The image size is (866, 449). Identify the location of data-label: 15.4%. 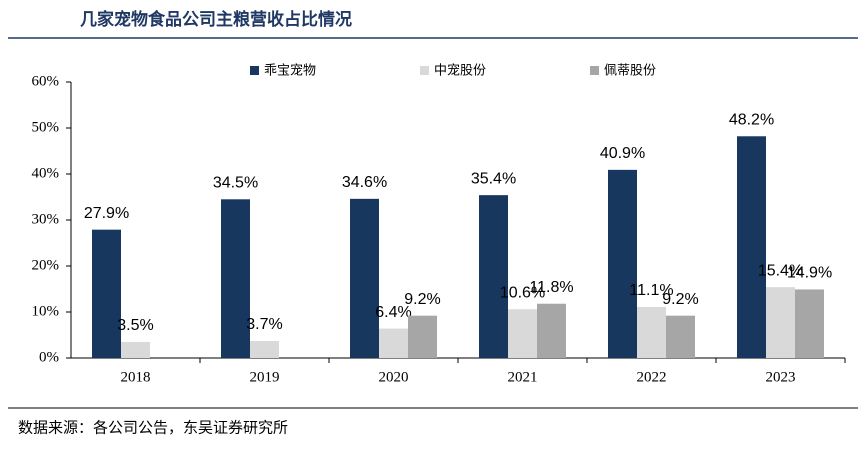
(780, 270).